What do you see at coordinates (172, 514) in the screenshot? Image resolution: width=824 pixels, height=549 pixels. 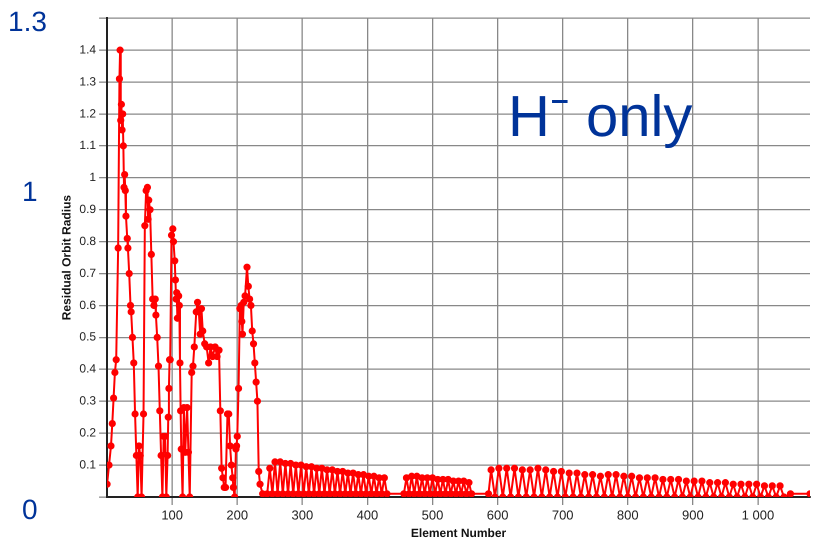 I see `x-tick-label: 100` at bounding box center [172, 514].